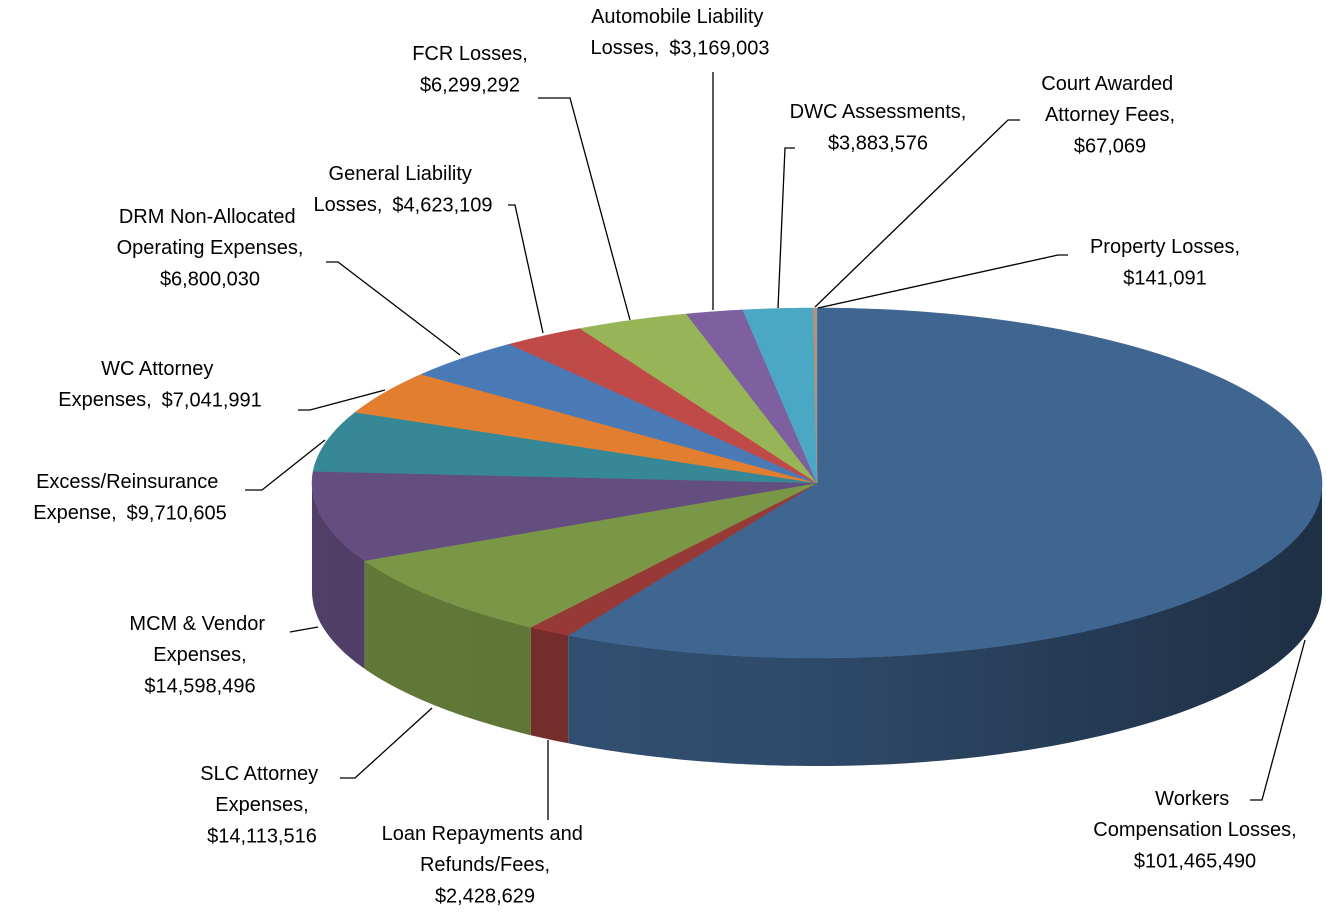  I want to click on value-label: $7,041,991, so click(212, 400).